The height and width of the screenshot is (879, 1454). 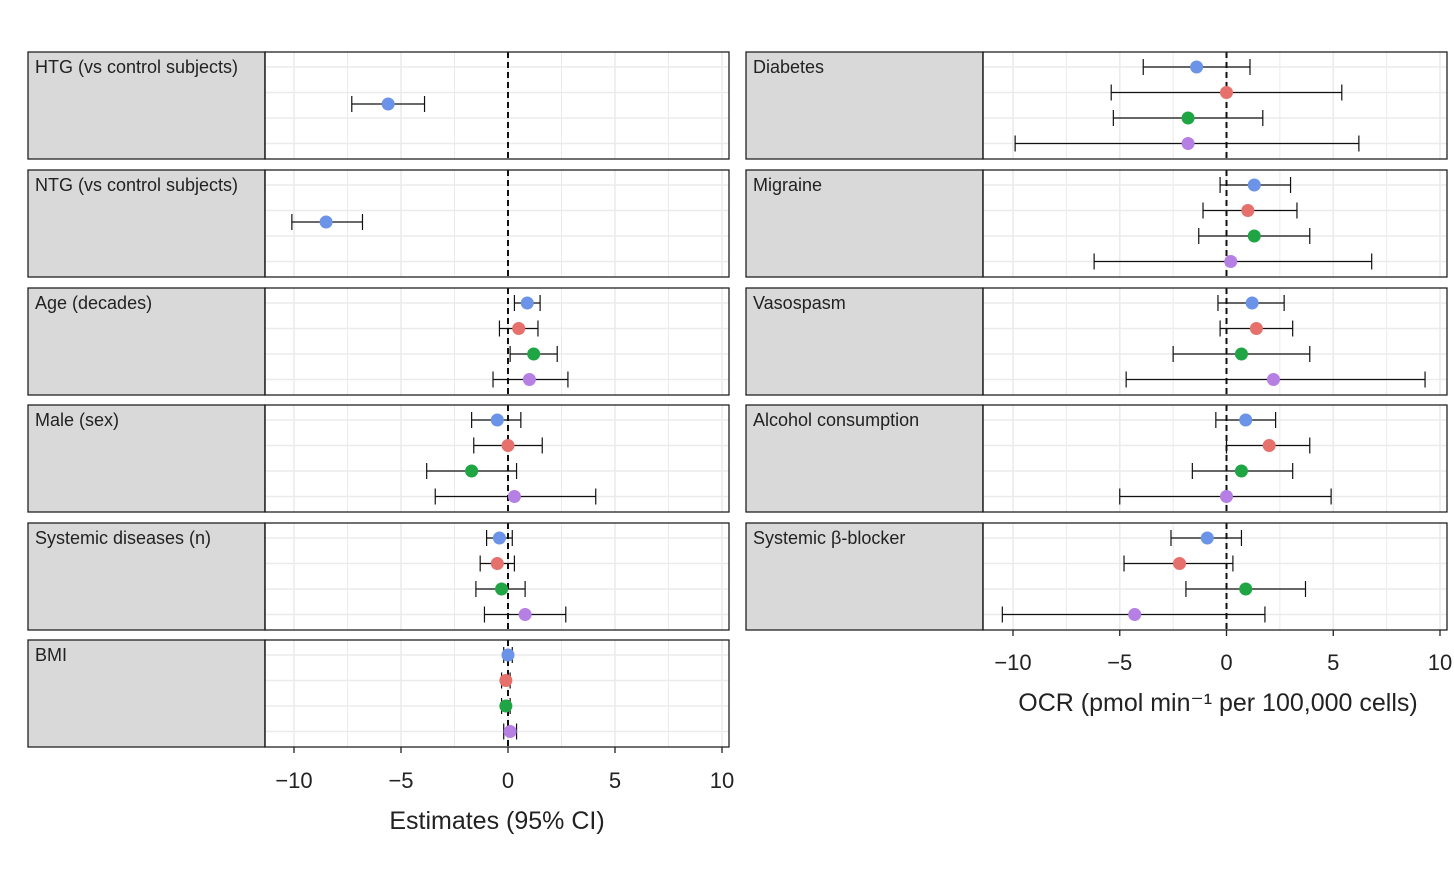 What do you see at coordinates (93, 303) in the screenshot?
I see `facet-label: Age (decades)` at bounding box center [93, 303].